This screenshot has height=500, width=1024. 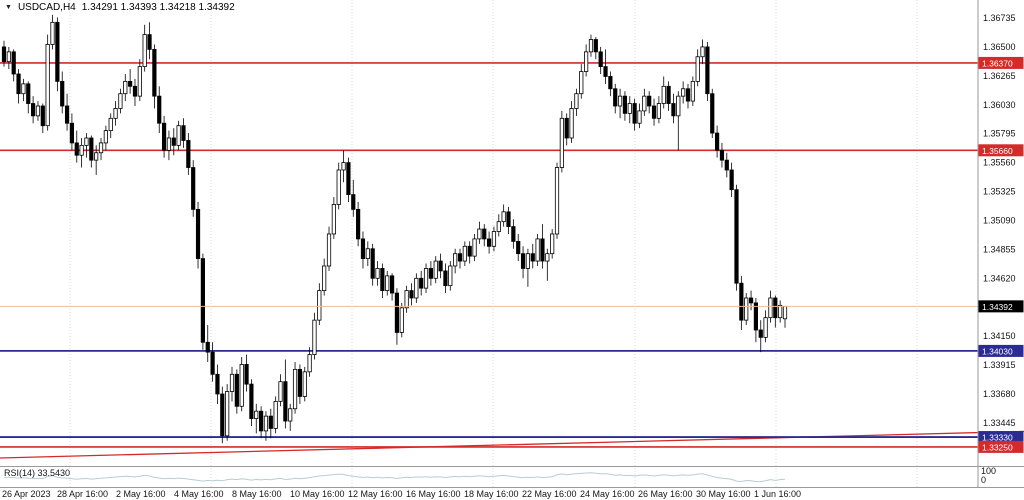 I want to click on time-axis-label: 10 May 16:00, so click(x=317, y=494).